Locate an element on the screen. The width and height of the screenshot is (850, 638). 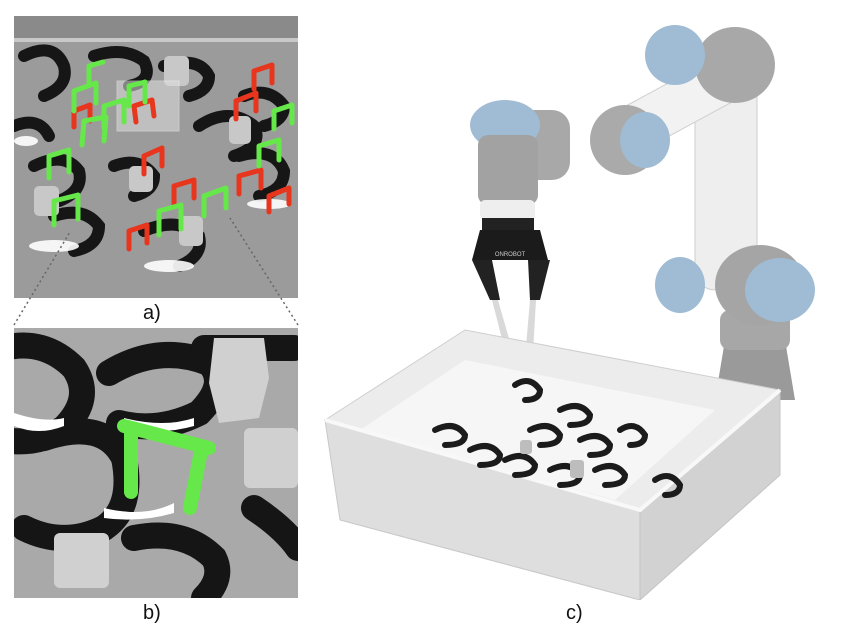
robot-upper-arm is located at coordinates (682, 100).